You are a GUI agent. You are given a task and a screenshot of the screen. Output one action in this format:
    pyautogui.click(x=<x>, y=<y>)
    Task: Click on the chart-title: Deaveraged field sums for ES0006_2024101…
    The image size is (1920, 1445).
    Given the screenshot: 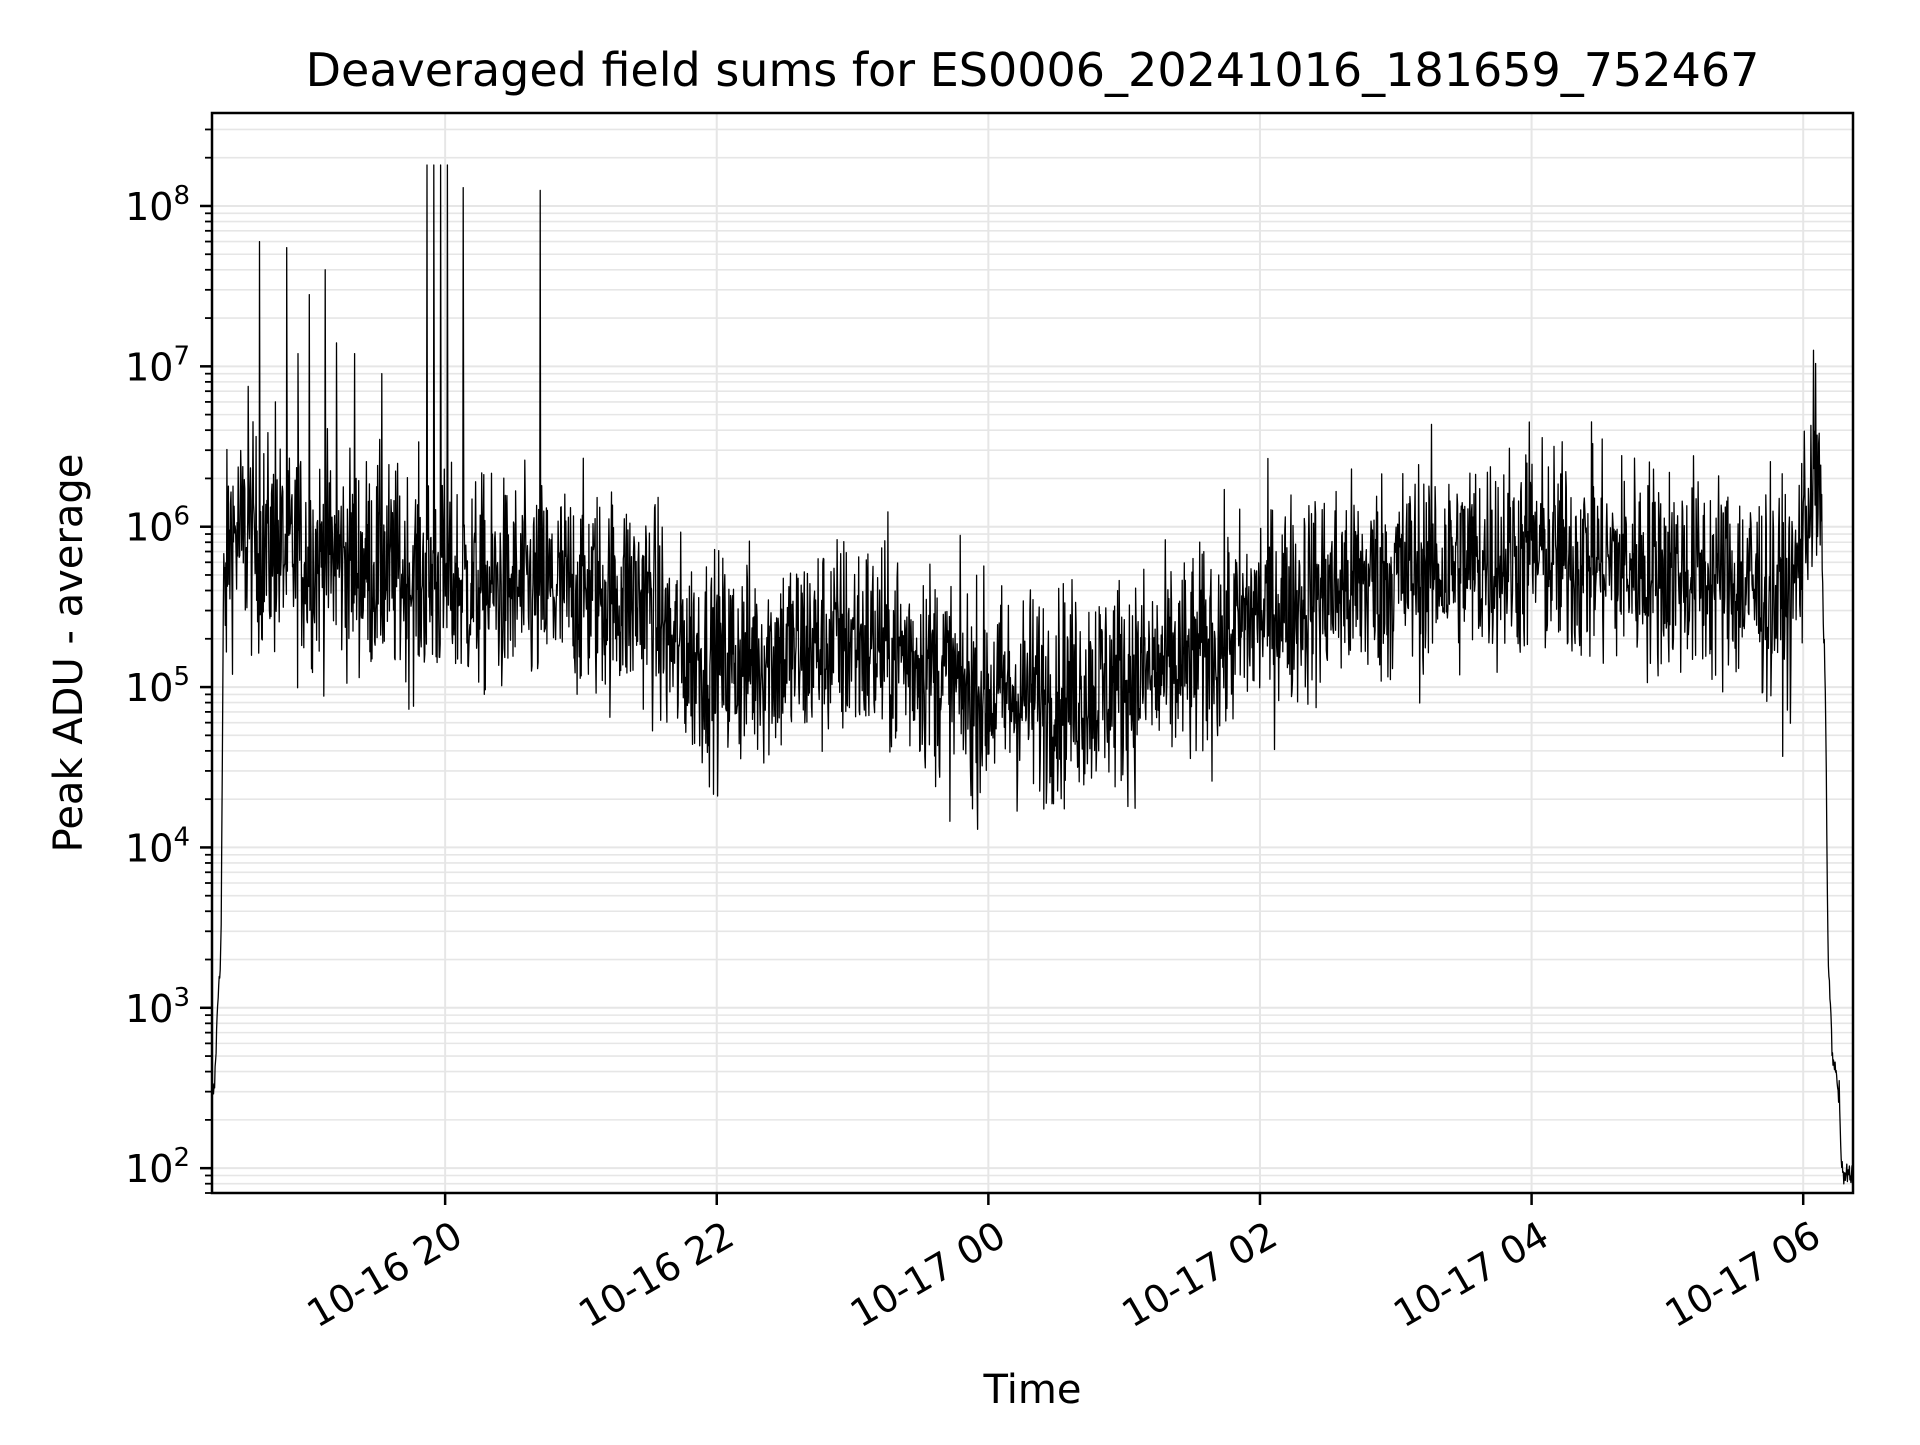 What is the action you would take?
    pyautogui.click(x=1033, y=70)
    